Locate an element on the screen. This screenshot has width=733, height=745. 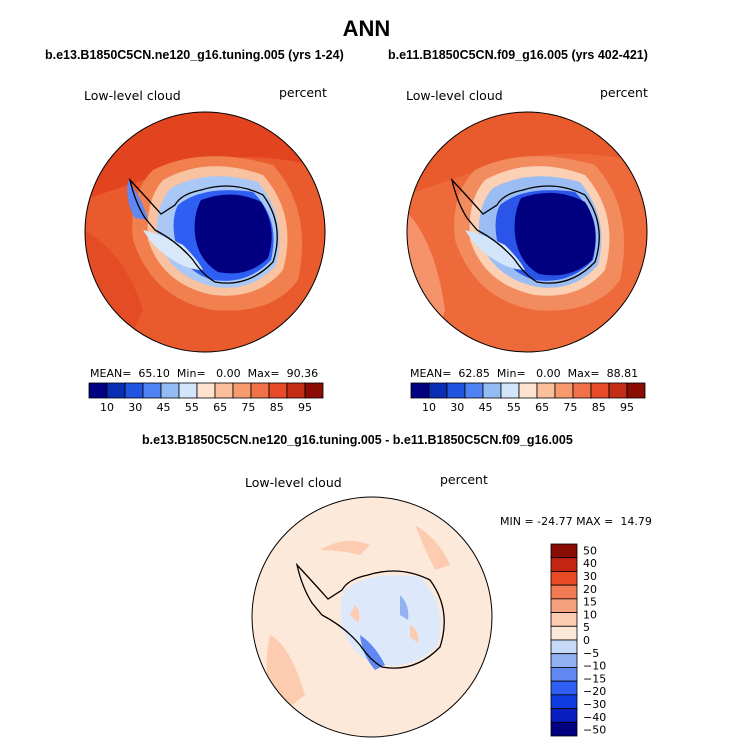
panel-2-colorbar-tick-label: 95 is located at coordinates (627, 407).